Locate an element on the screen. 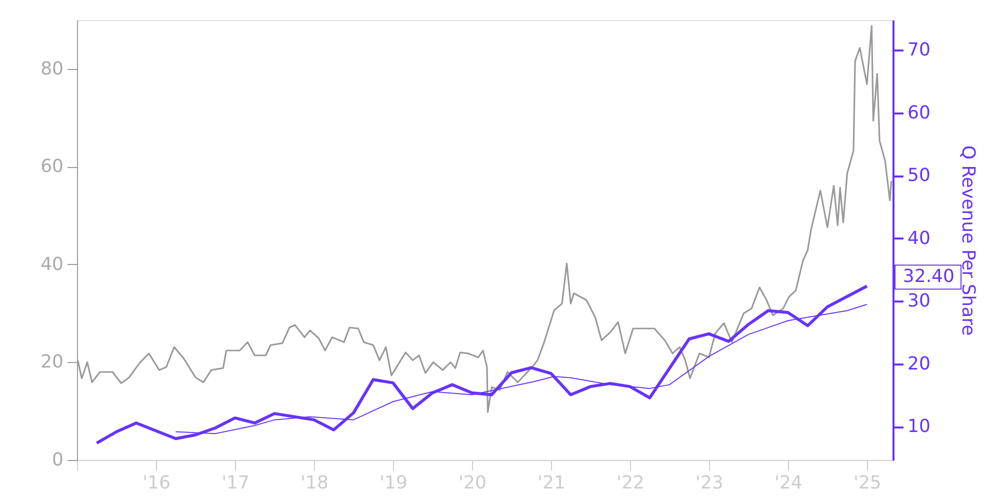  y-tick-label: 40 is located at coordinates (52, 264).